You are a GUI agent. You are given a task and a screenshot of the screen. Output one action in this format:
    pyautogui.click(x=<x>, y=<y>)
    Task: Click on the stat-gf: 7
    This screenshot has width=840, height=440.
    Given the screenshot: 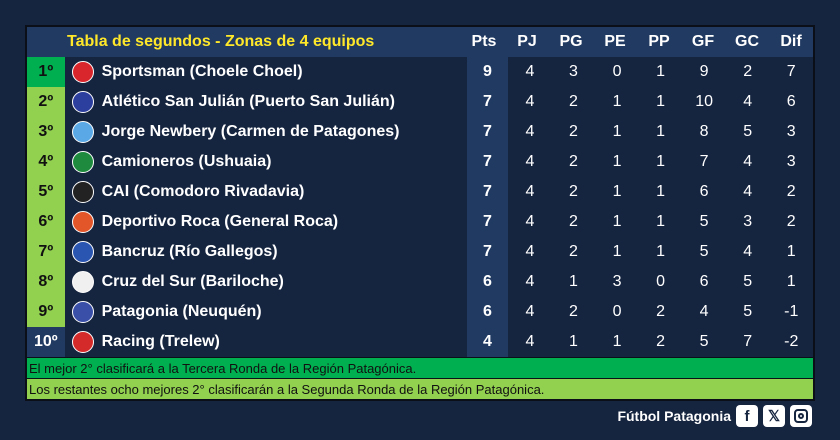 What is the action you would take?
    pyautogui.click(x=704, y=161)
    